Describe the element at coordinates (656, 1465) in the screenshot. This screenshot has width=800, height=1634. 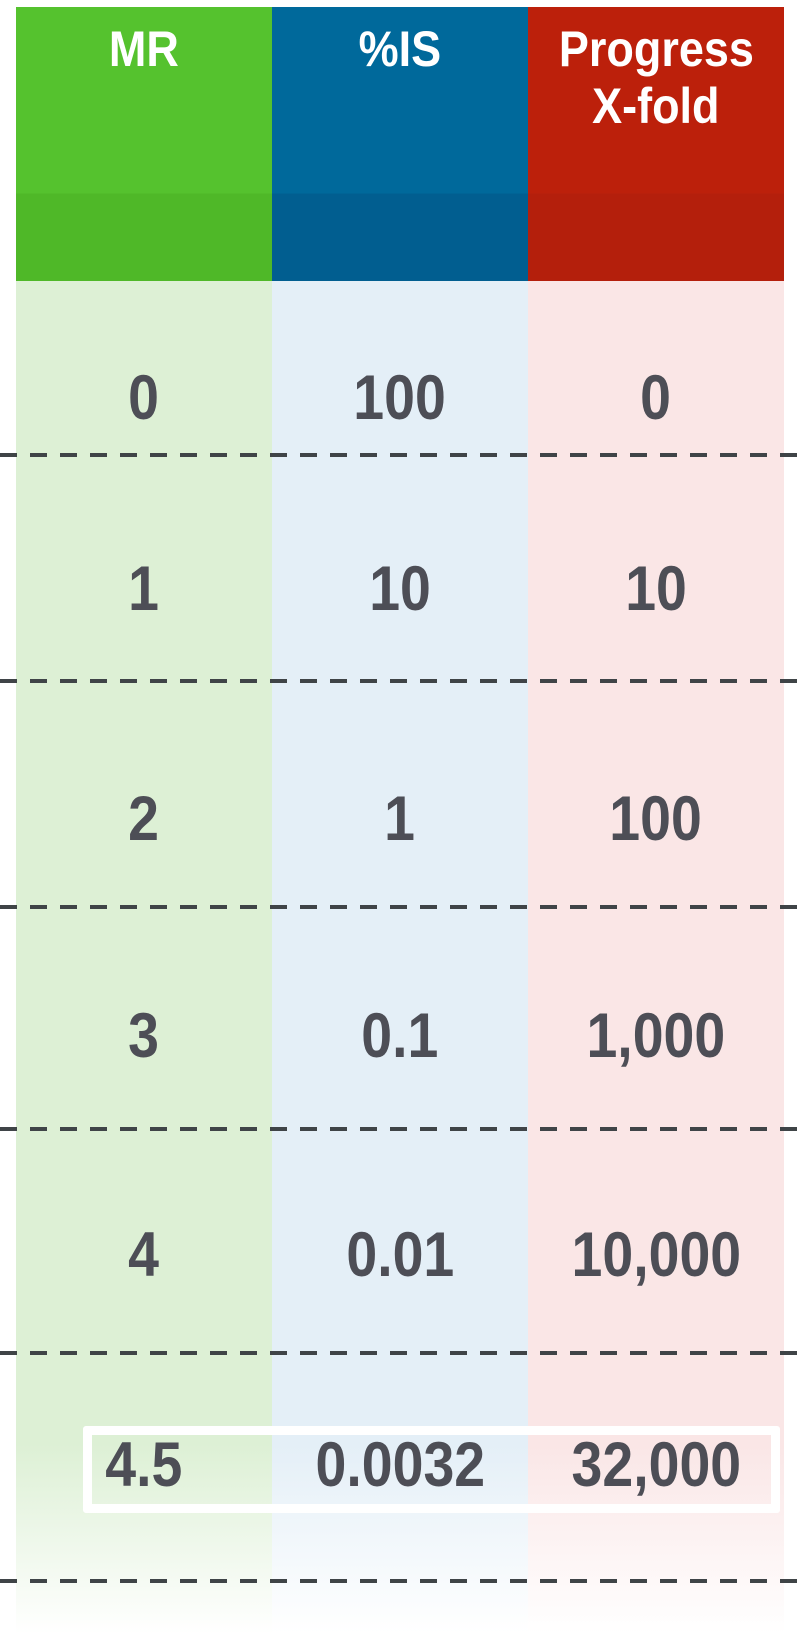
I see `cell-progress: 32,000` at that location.